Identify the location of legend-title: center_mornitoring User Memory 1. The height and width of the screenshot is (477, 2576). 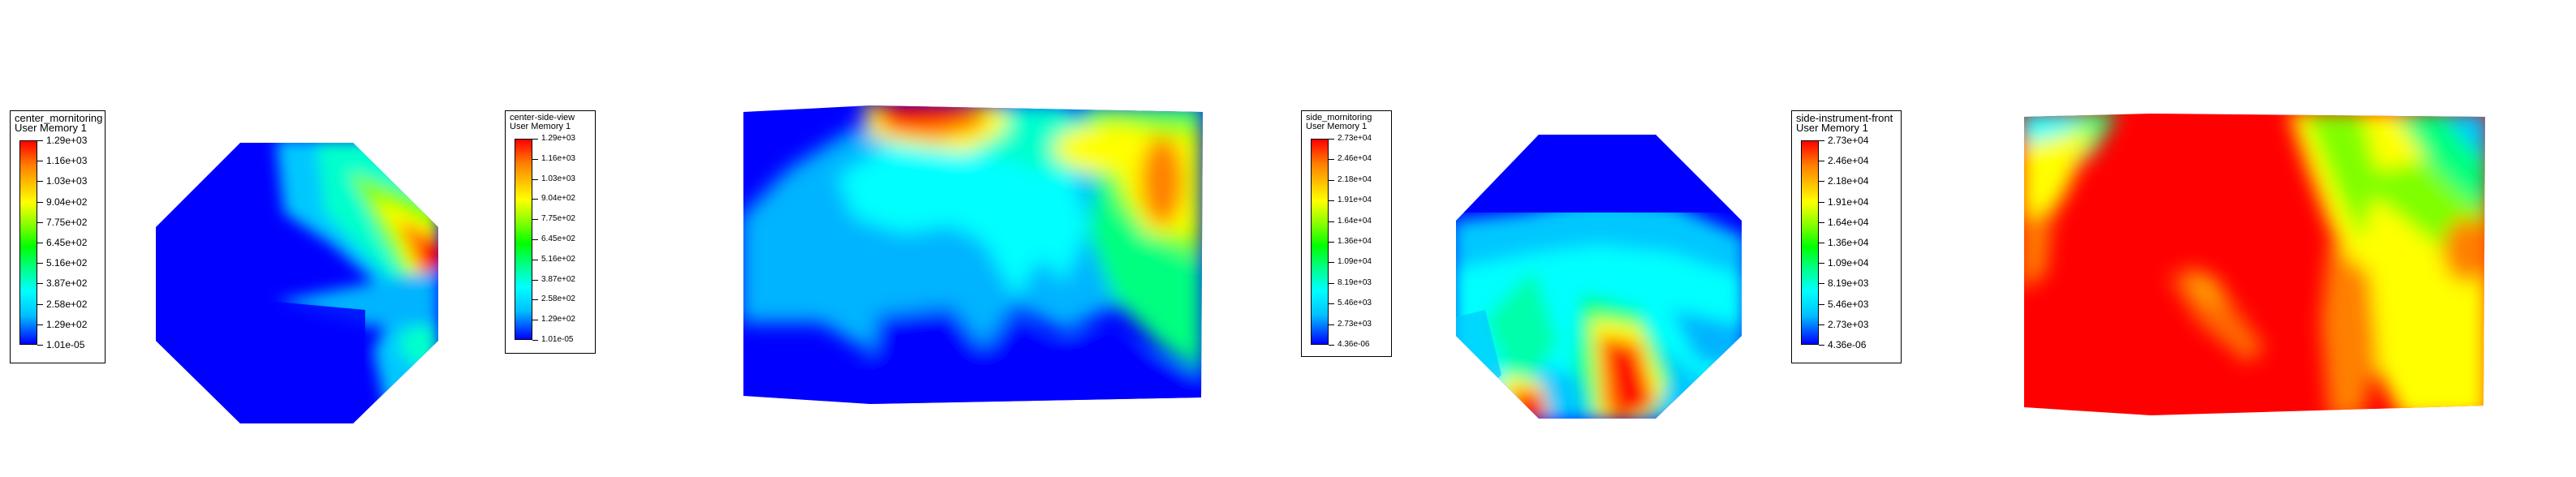
(59, 123).